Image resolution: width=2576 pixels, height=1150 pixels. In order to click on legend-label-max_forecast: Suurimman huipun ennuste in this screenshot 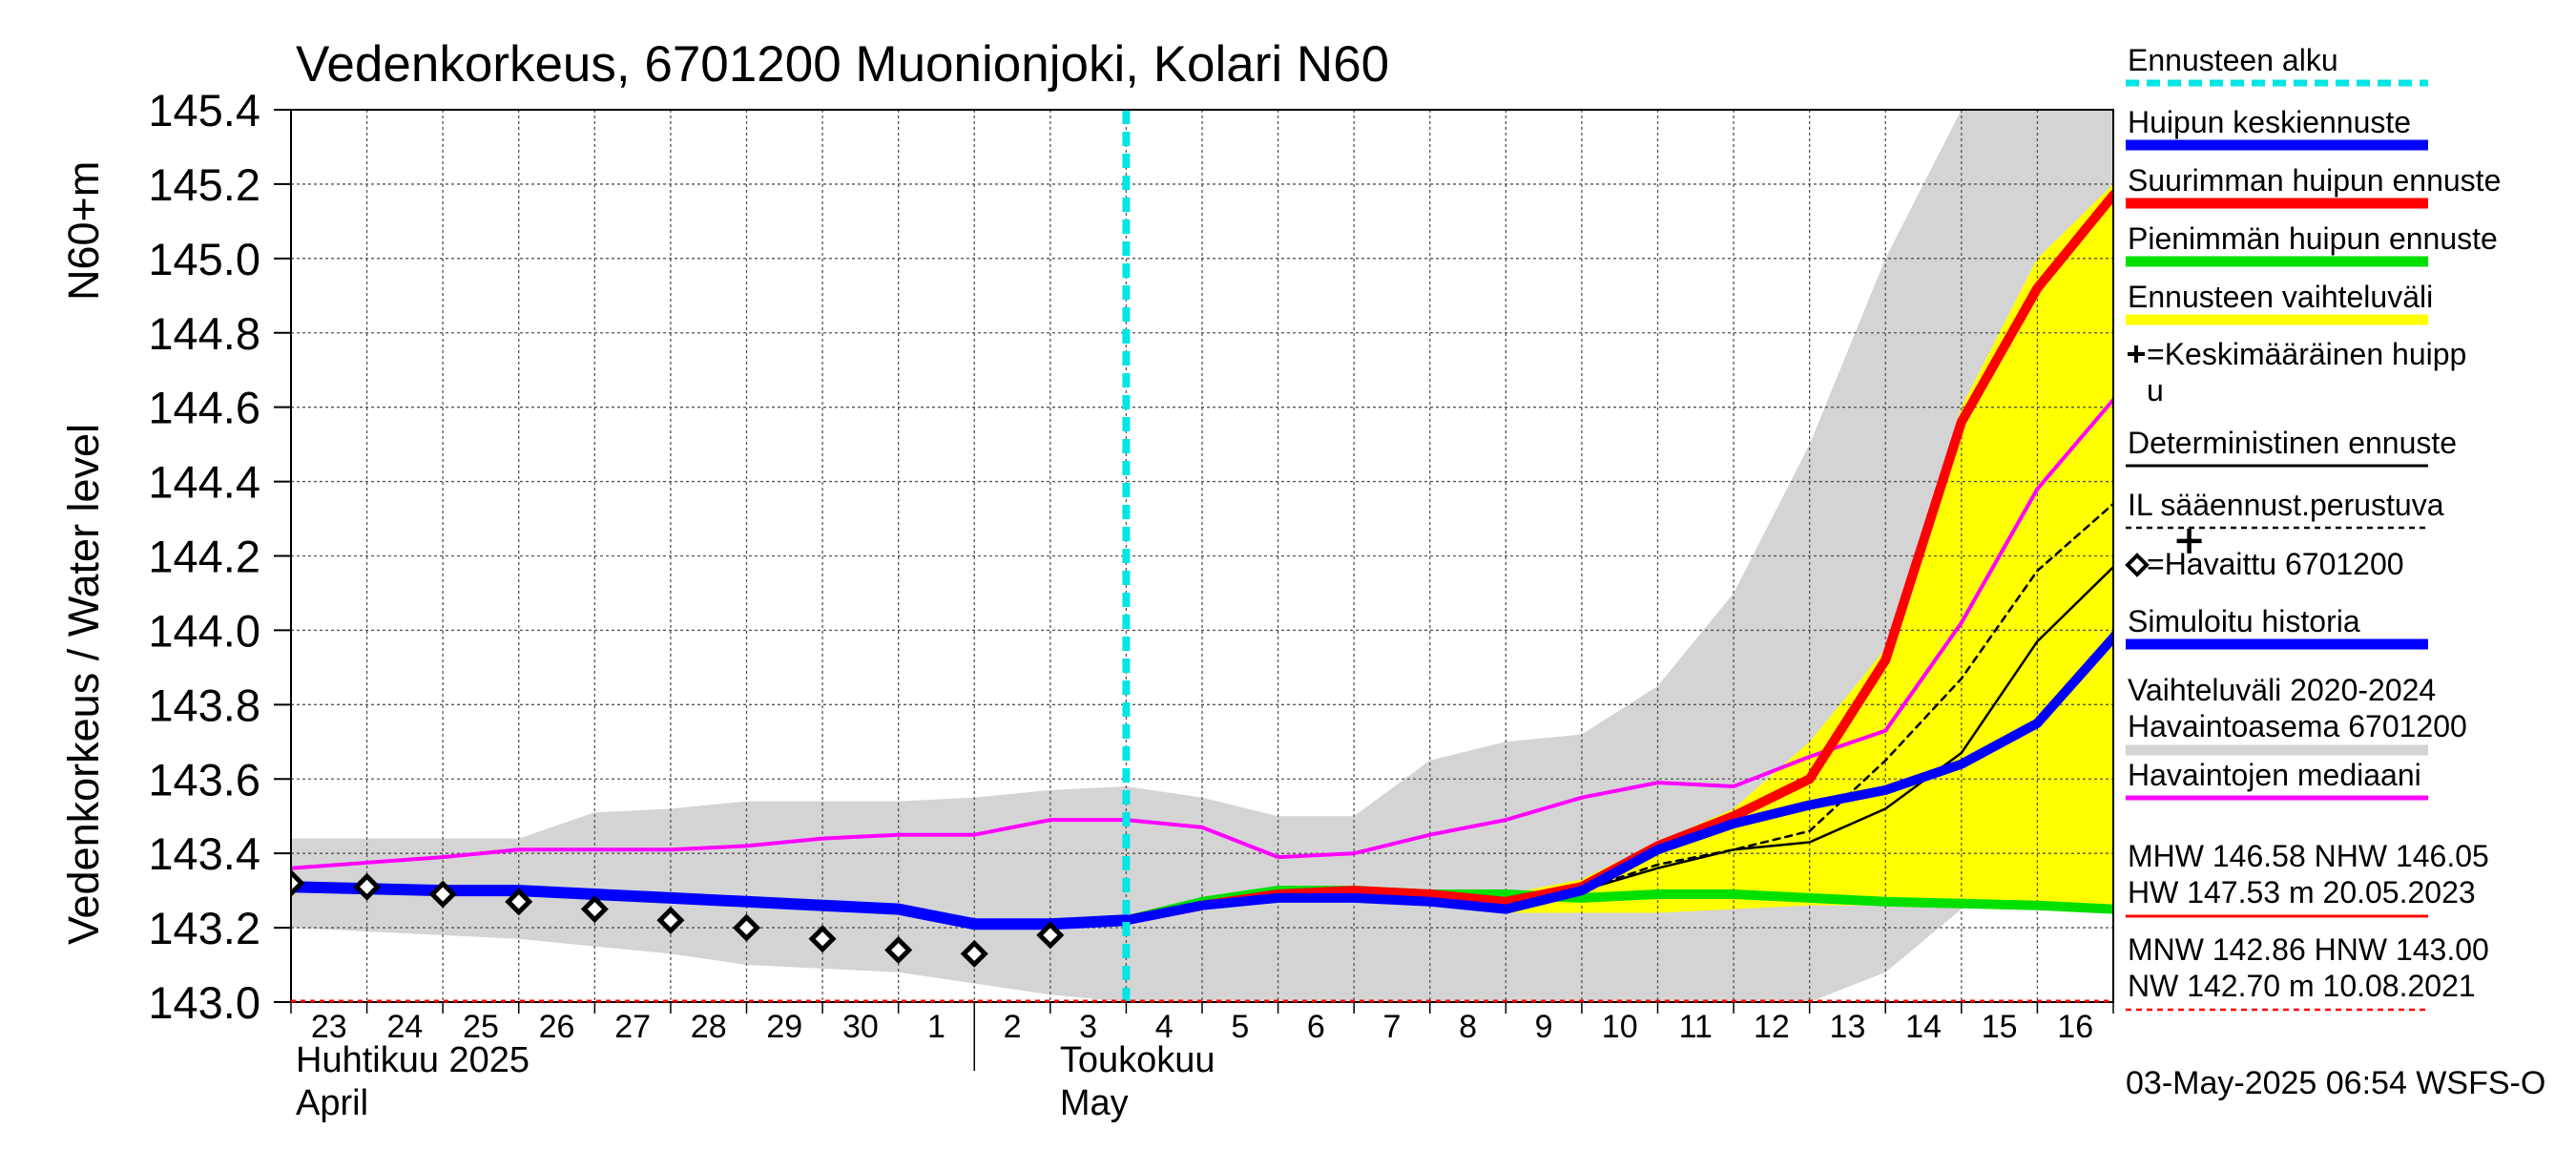, I will do `click(2314, 180)`.